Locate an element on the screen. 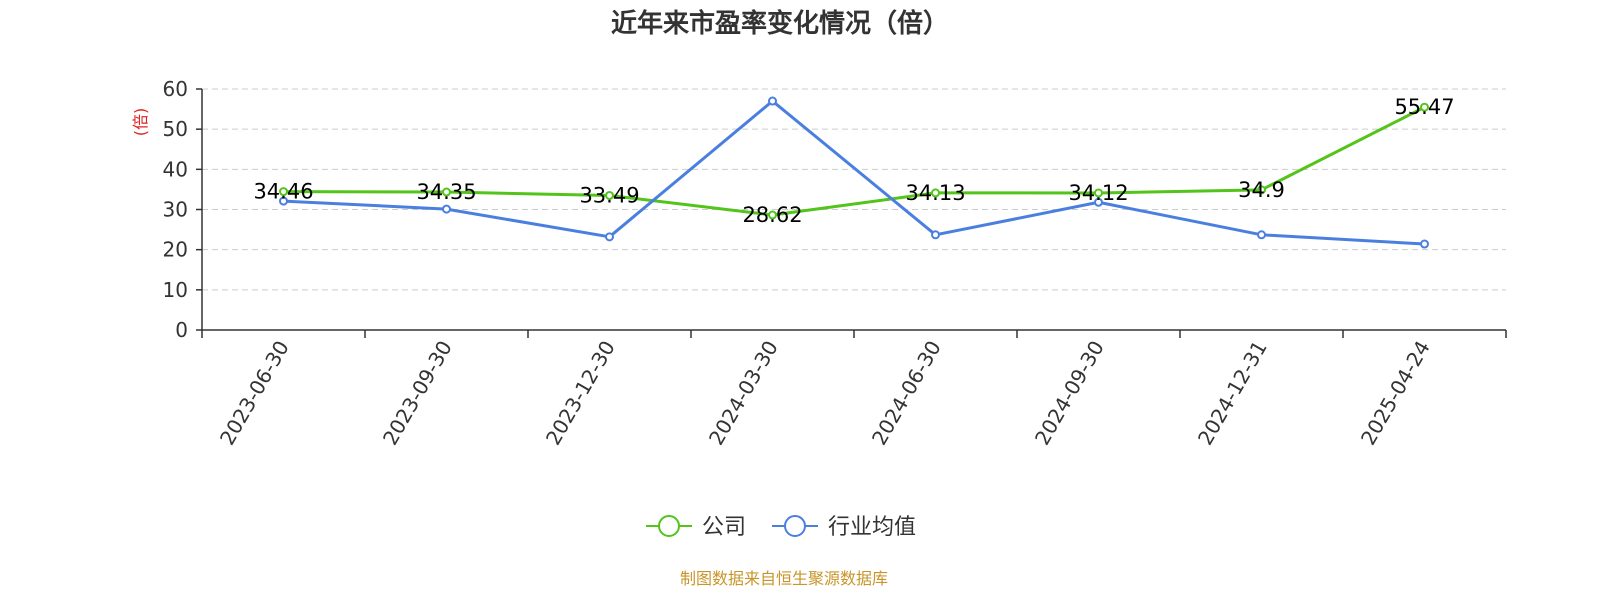 This screenshot has width=1600, height=600. y-tick-label: 10 is located at coordinates (175, 290).